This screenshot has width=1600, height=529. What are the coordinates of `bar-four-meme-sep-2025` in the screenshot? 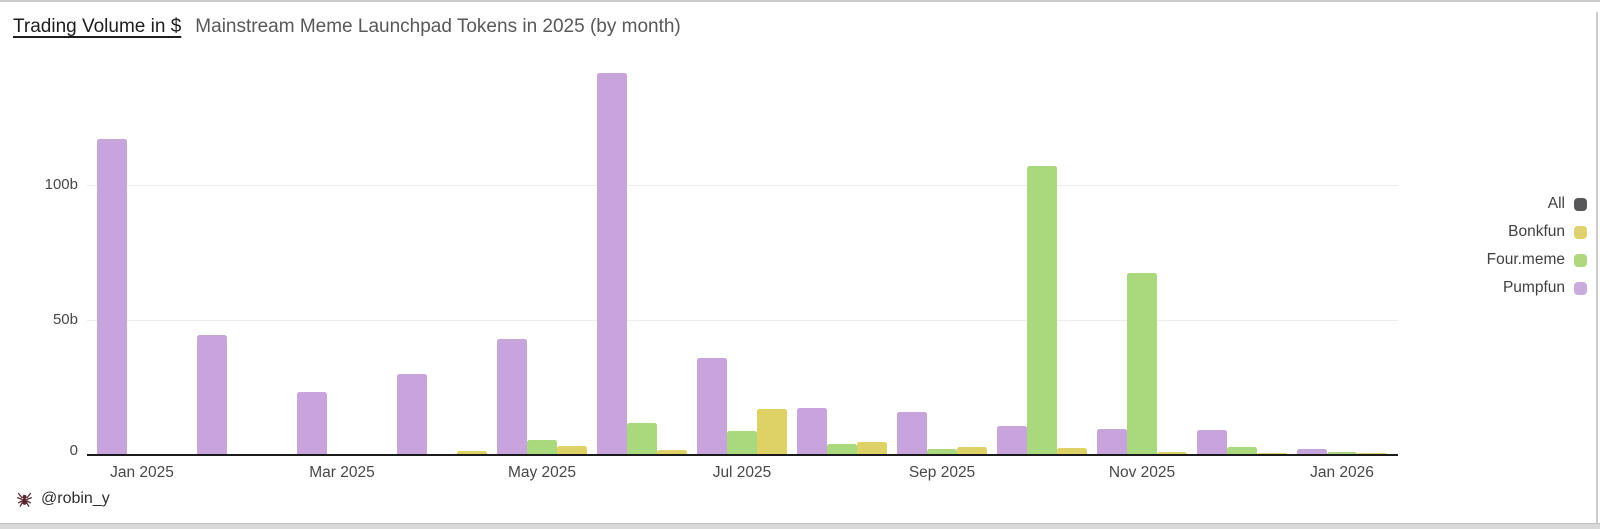 It's located at (942, 452).